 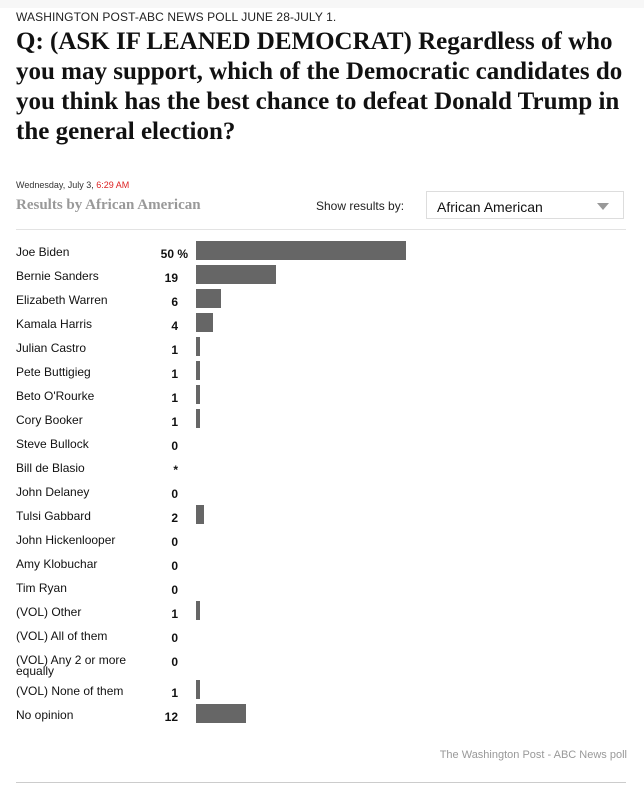 I want to click on chart-row: Tulsi Gabbard 2, so click(x=322, y=517).